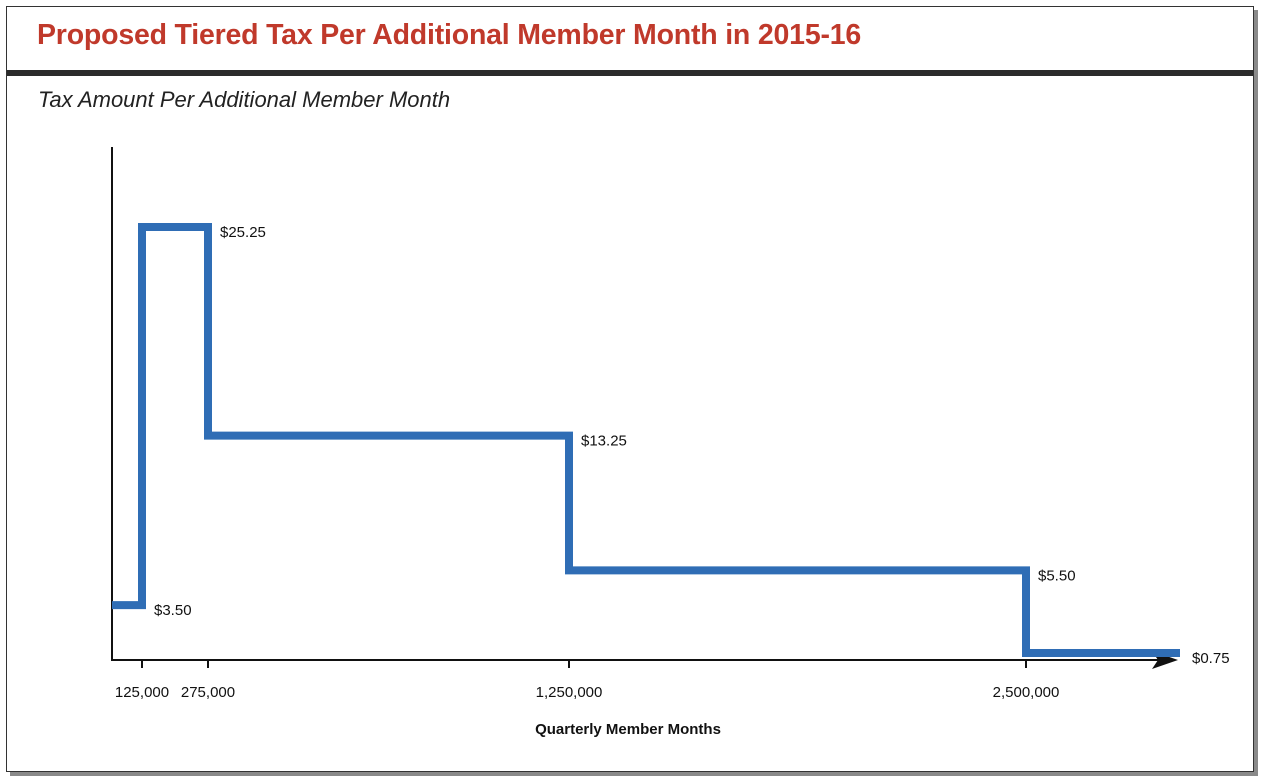 This screenshot has width=1262, height=779. Describe the element at coordinates (1211, 658) in the screenshot. I see `data-label-4: $0.75` at that location.